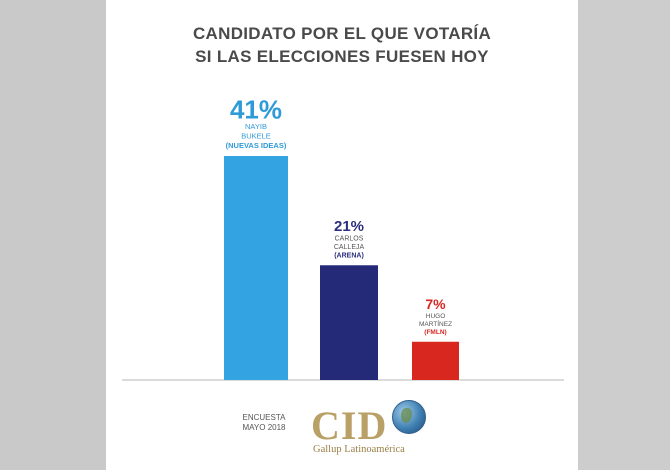 The image size is (670, 470). What do you see at coordinates (349, 238) in the screenshot?
I see `candidate-label-calleja-1: CARLOS` at bounding box center [349, 238].